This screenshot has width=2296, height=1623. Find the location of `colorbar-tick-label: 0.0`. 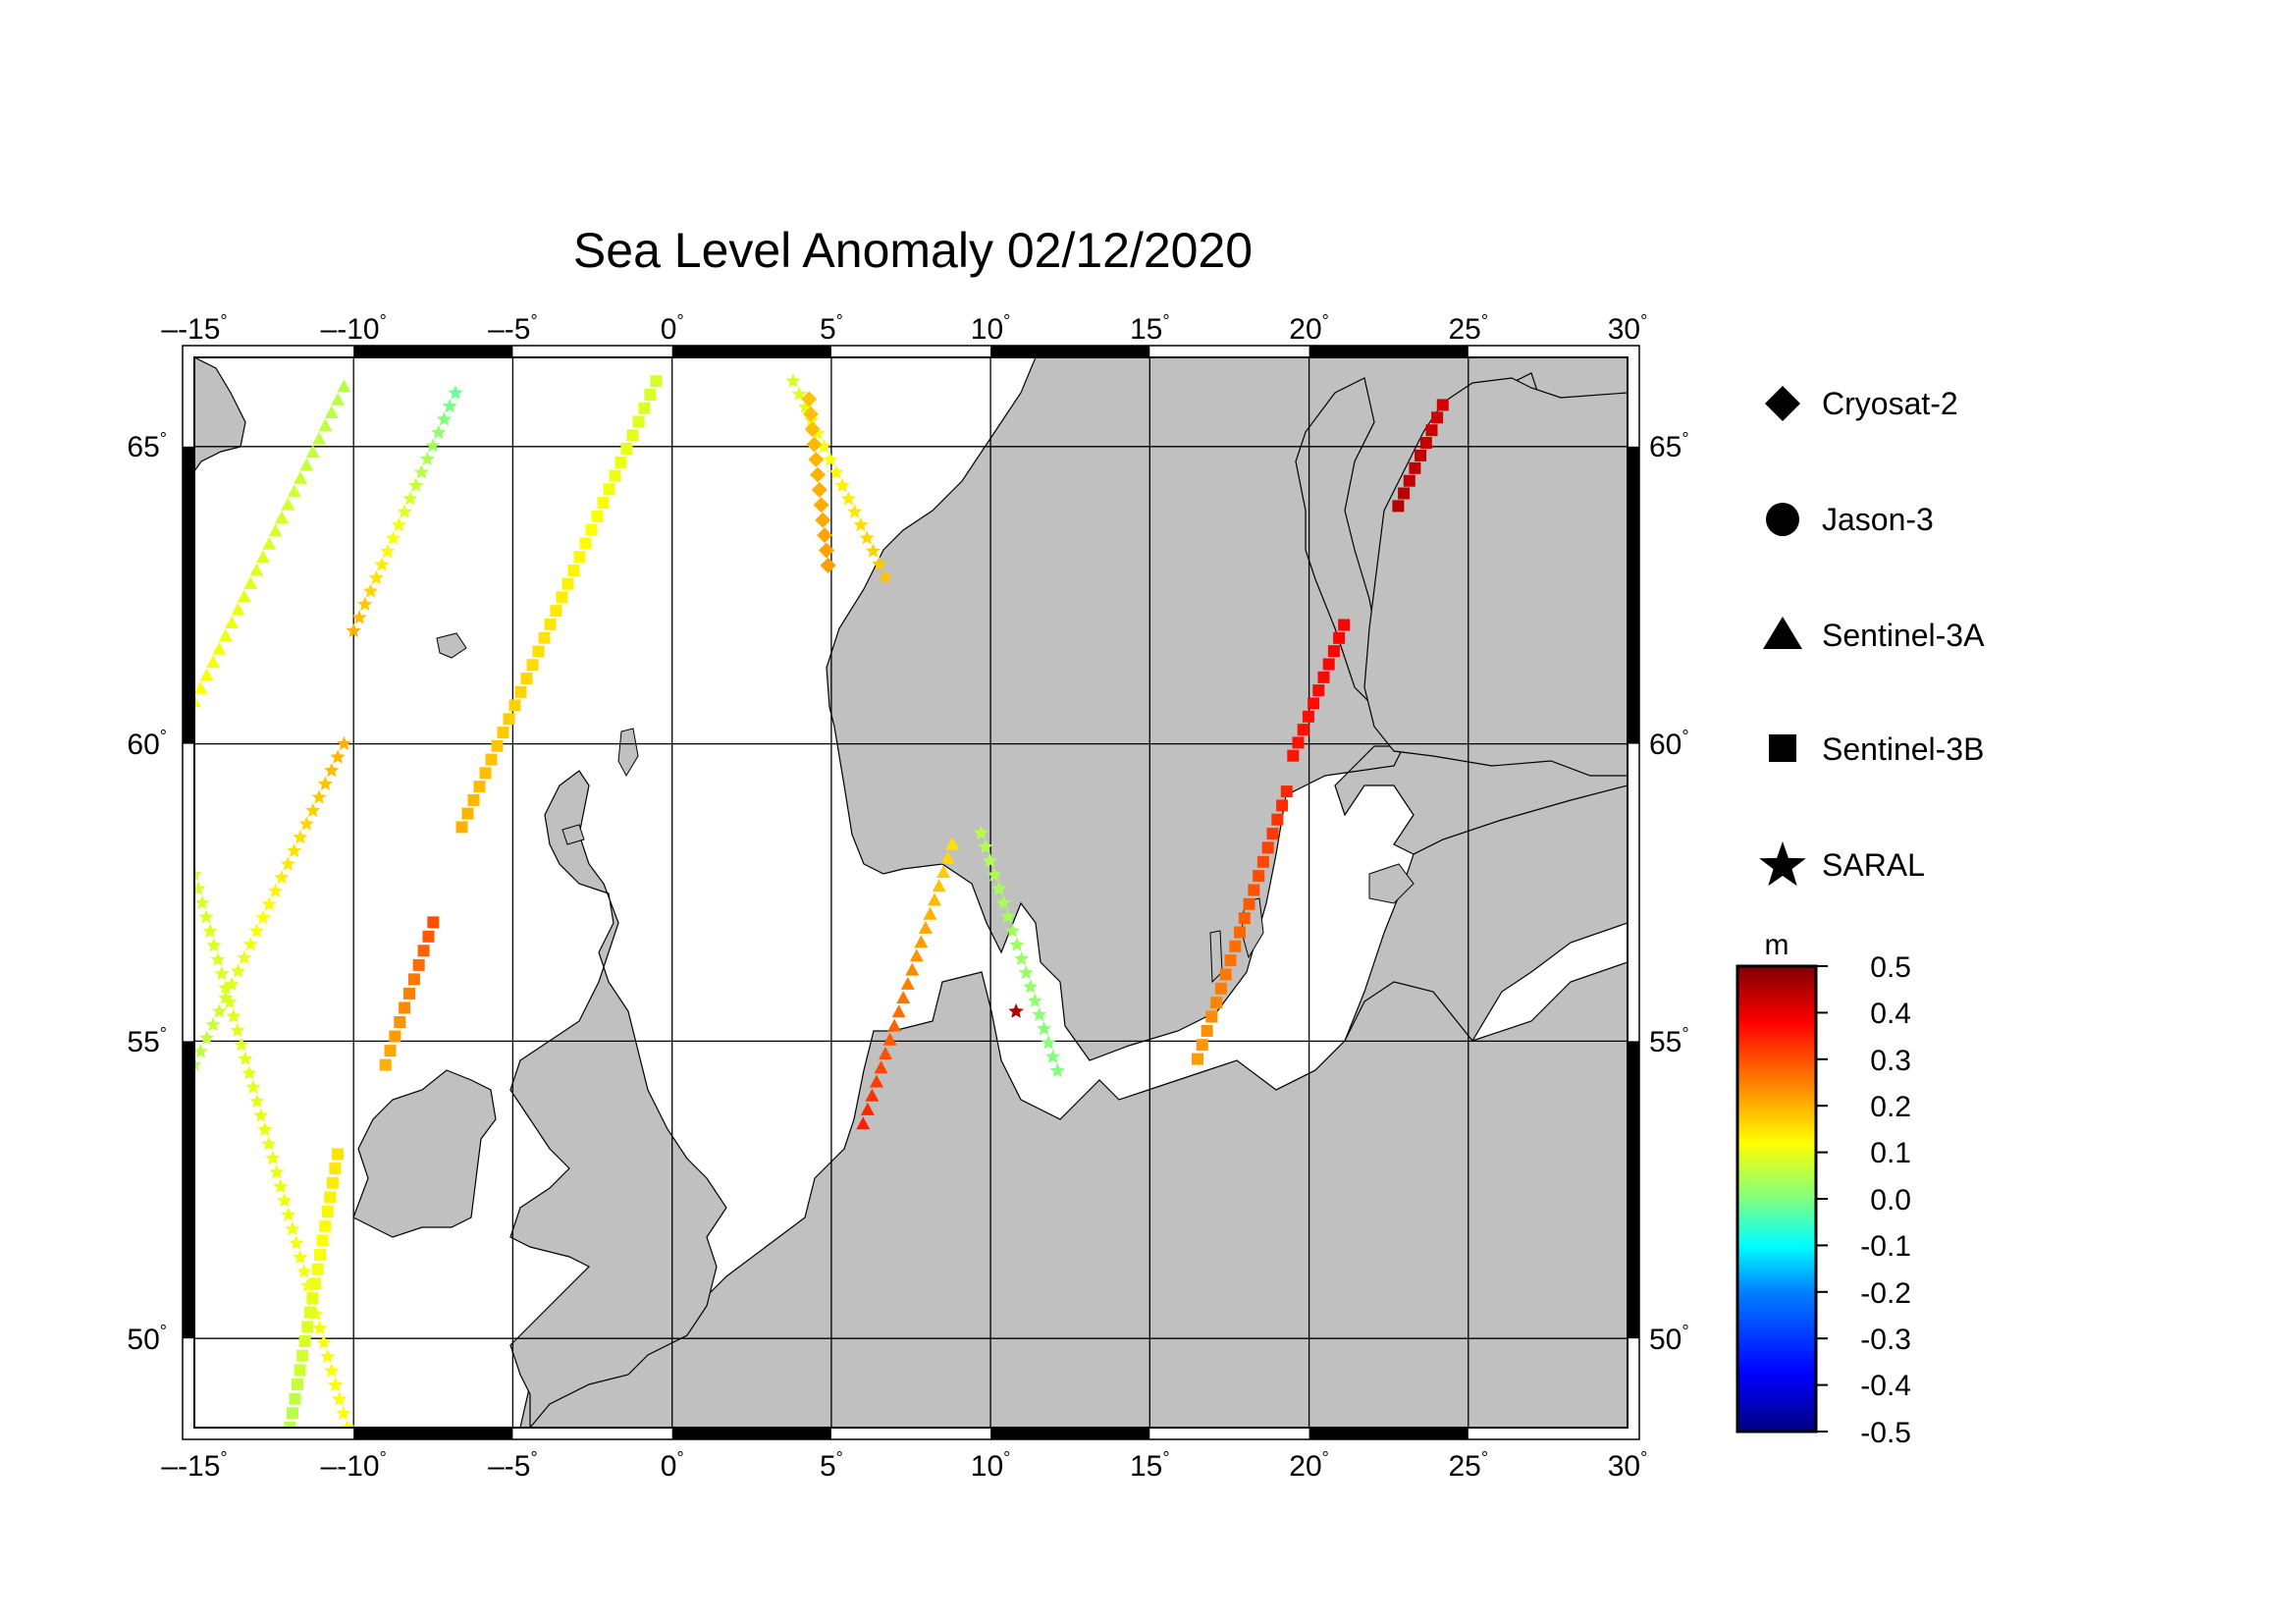

colorbar-tick-label: 0.0 is located at coordinates (1890, 1200).